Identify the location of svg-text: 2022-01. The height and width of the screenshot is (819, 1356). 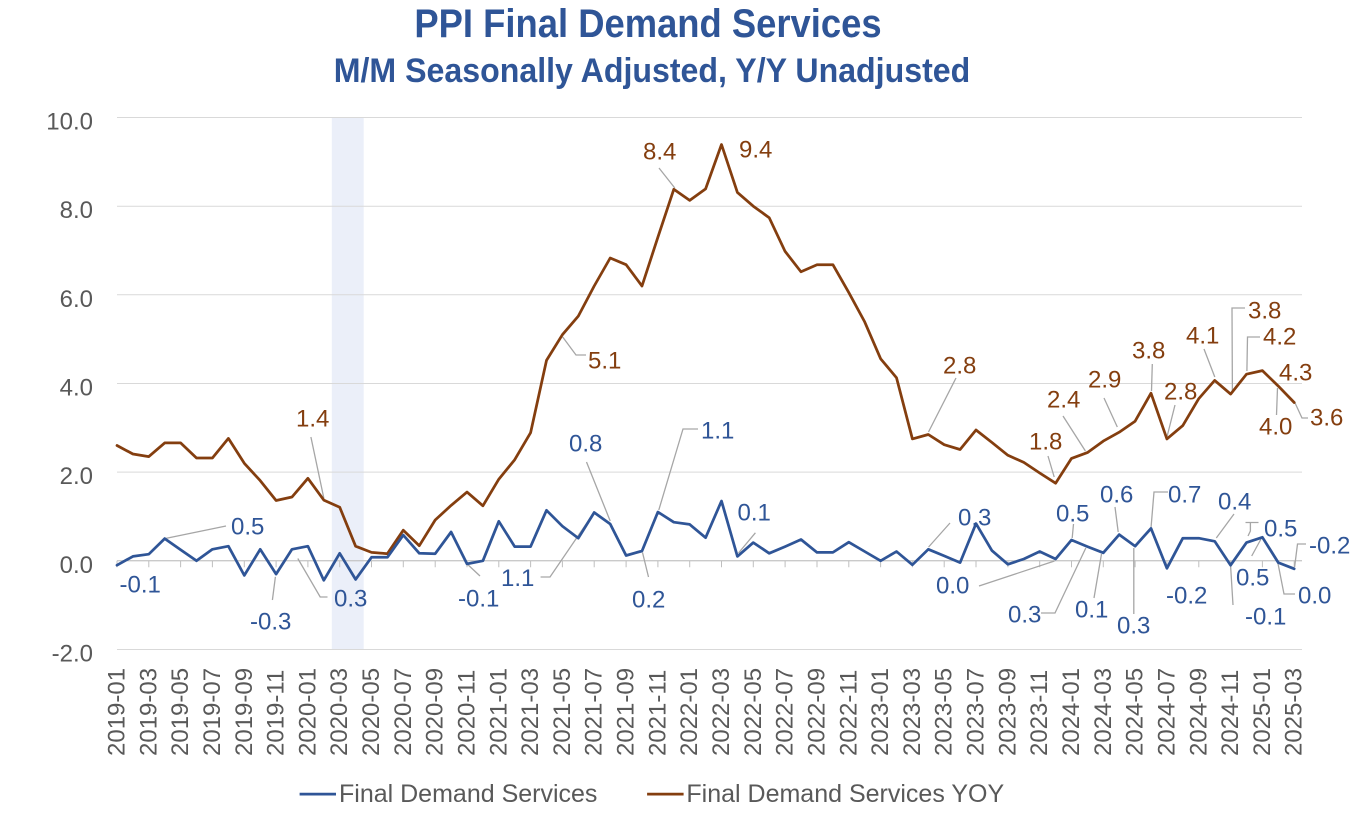
(689, 712).